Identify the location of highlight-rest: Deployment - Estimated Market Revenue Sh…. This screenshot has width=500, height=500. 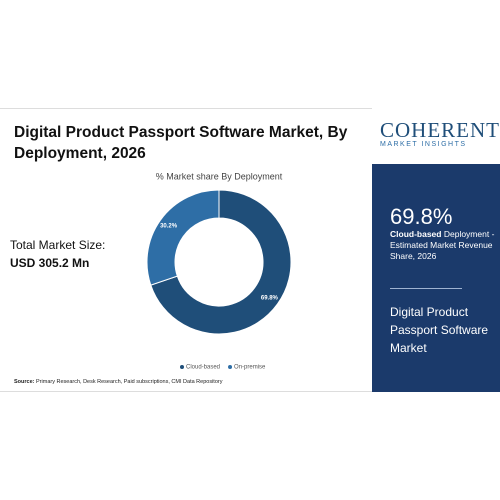
(442, 245).